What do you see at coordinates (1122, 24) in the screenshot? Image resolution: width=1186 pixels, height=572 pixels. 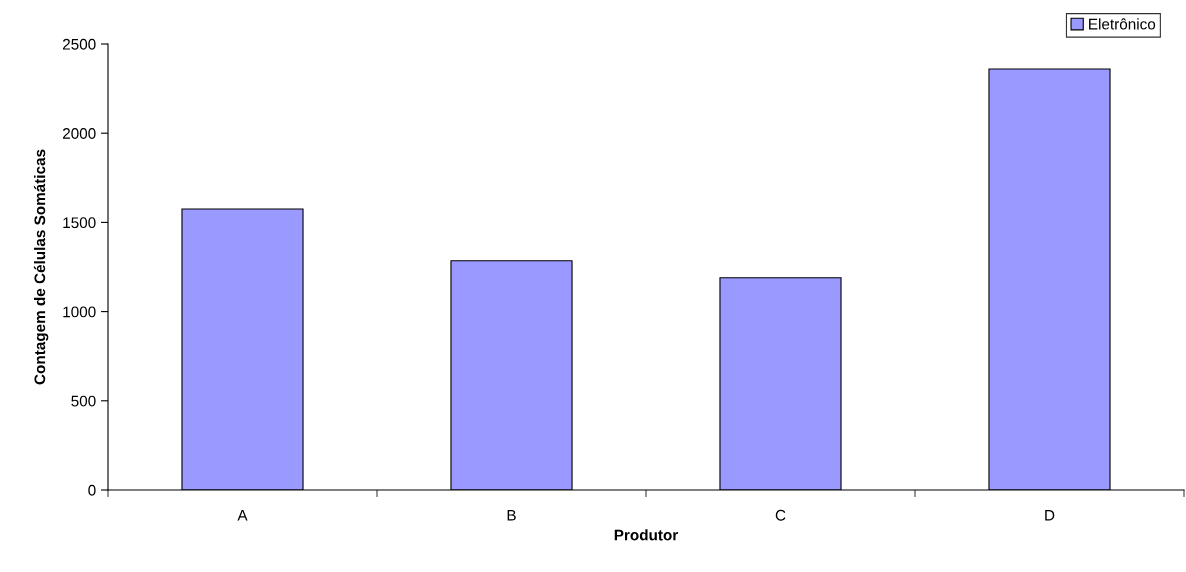 I see `legend-label: Eletrônico` at bounding box center [1122, 24].